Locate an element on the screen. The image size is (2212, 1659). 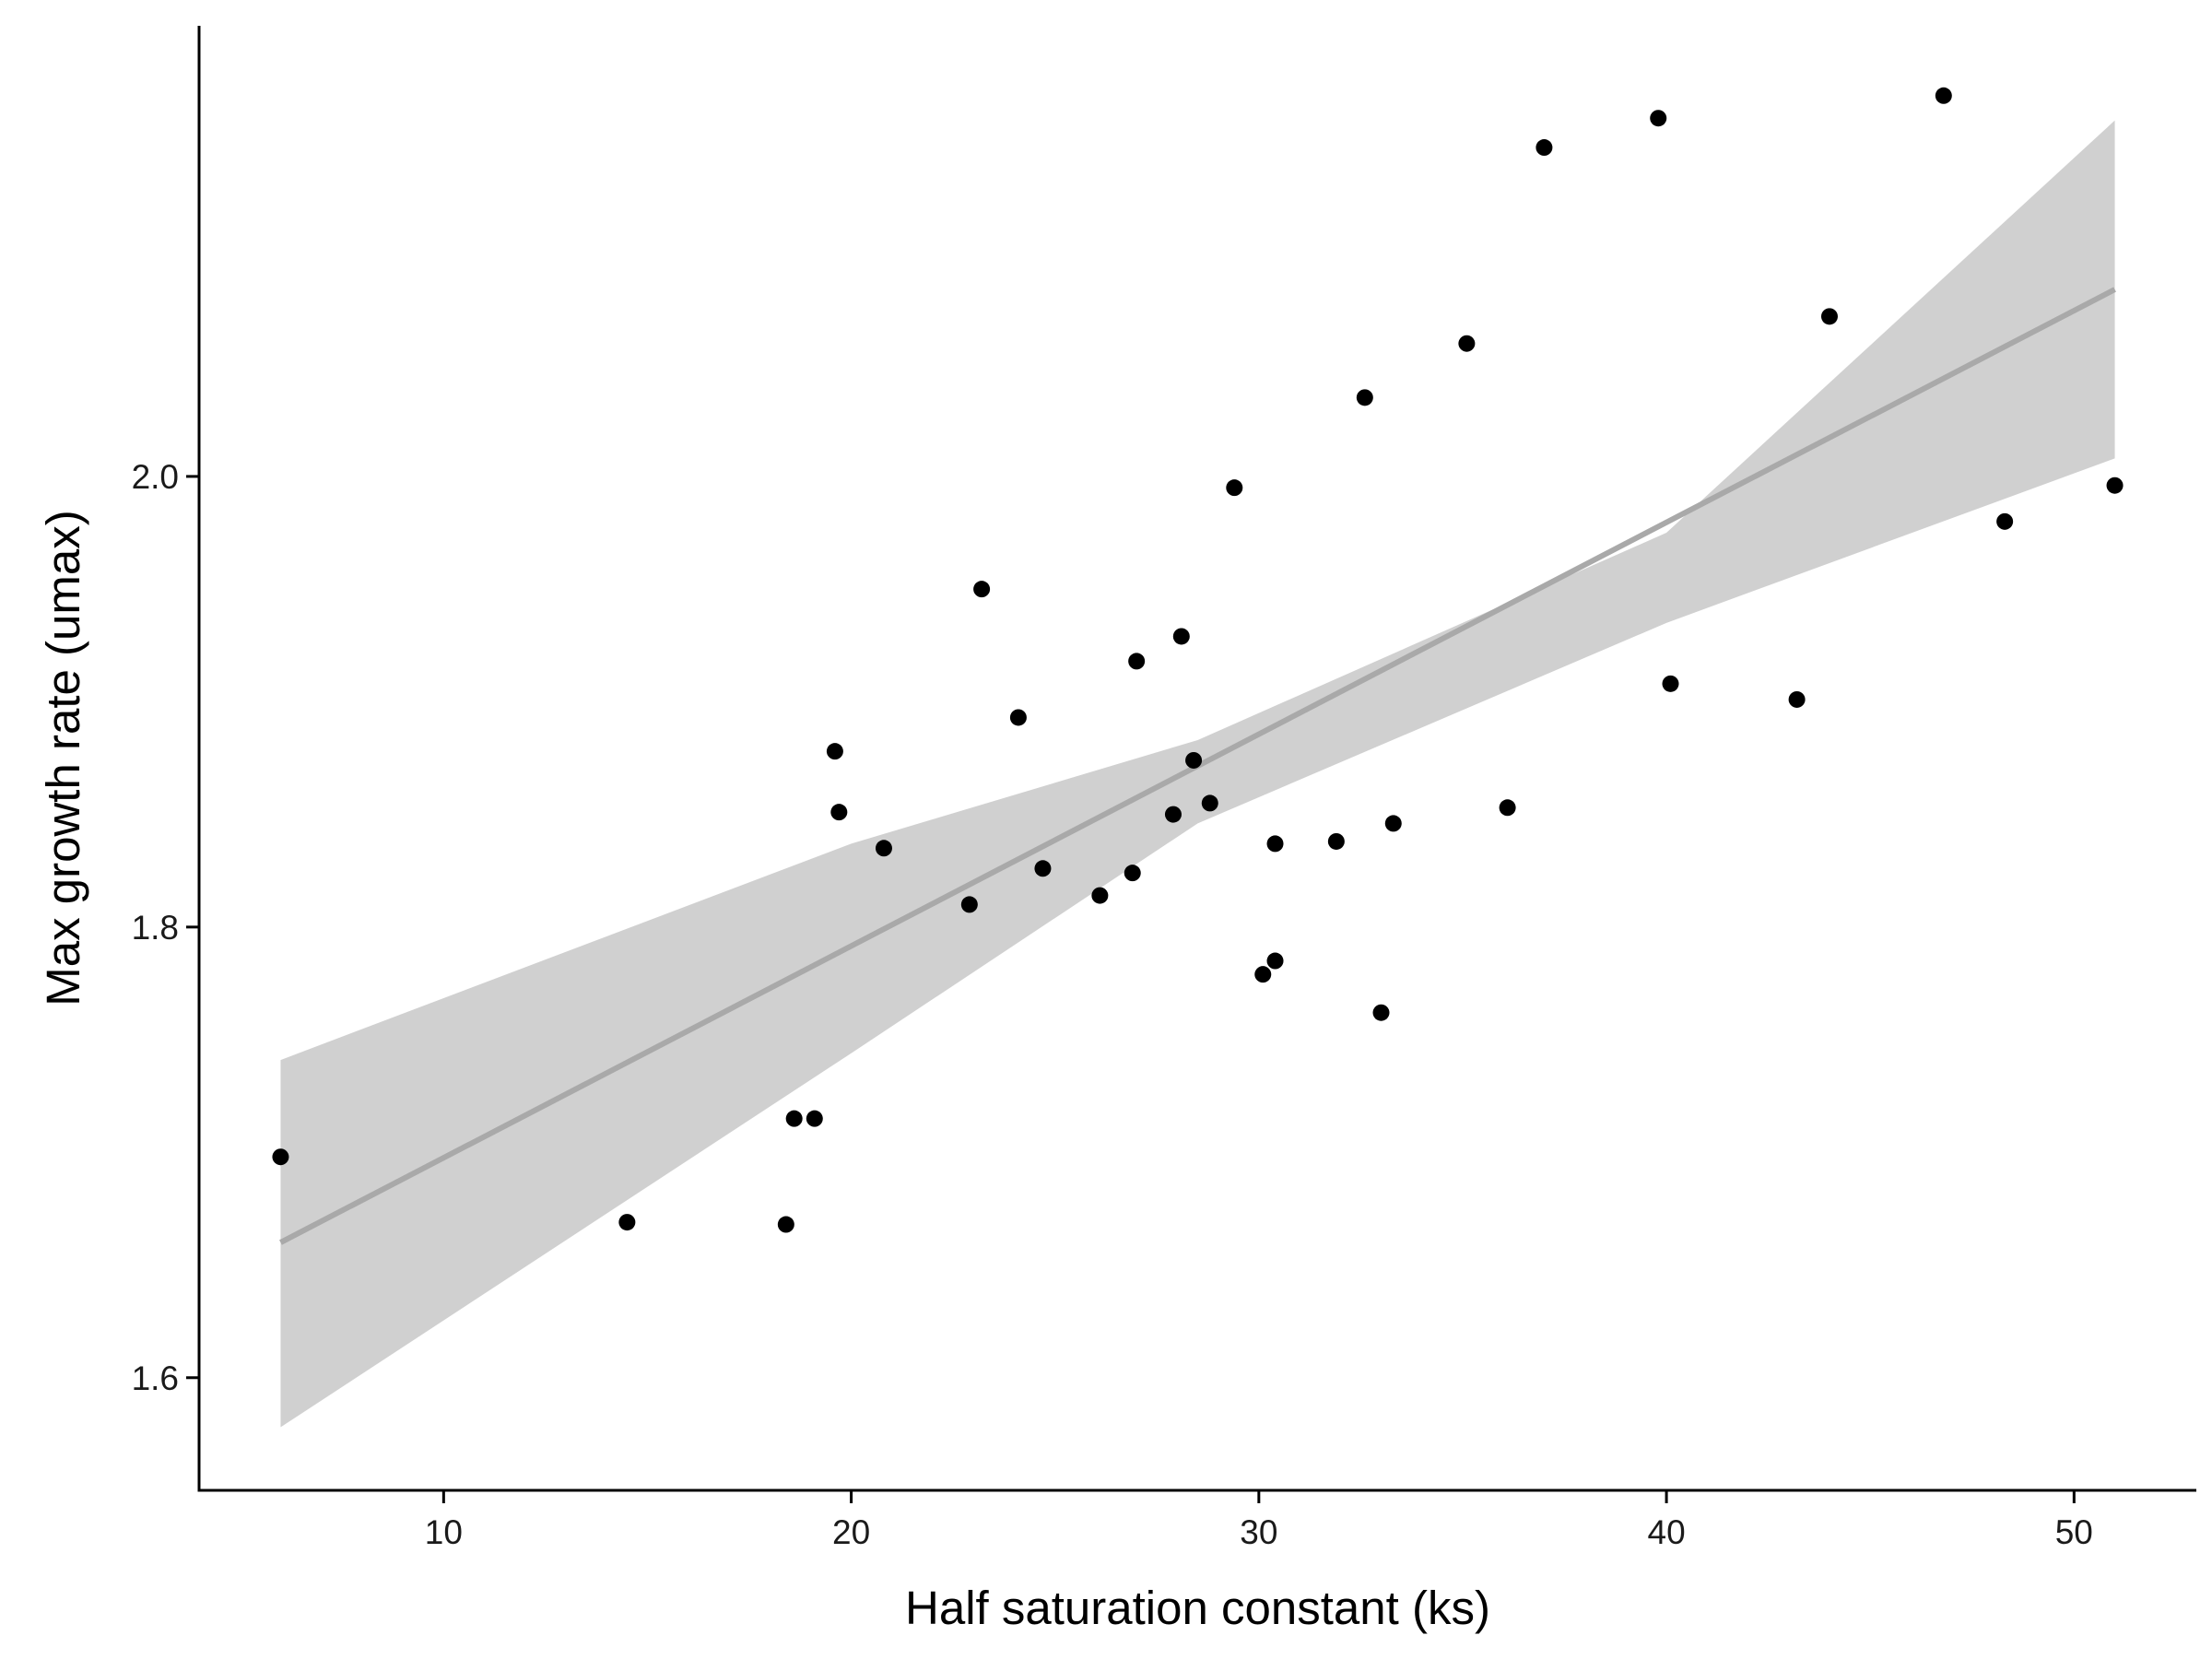
y-tick-label-1.8: 1.8 is located at coordinates (155, 928).